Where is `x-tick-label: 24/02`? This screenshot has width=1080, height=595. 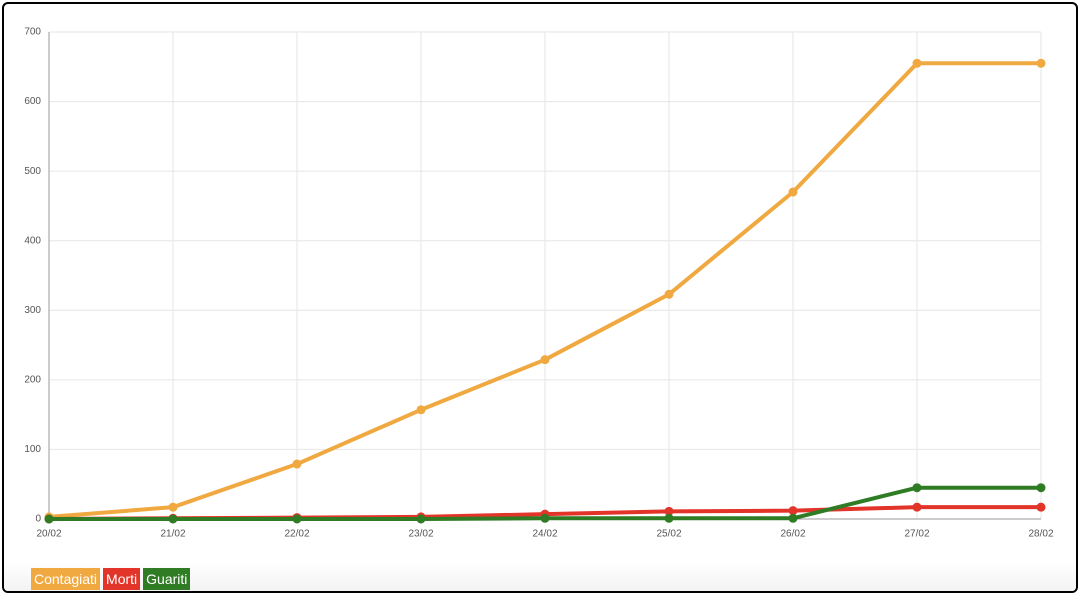 x-tick-label: 24/02 is located at coordinates (544, 534).